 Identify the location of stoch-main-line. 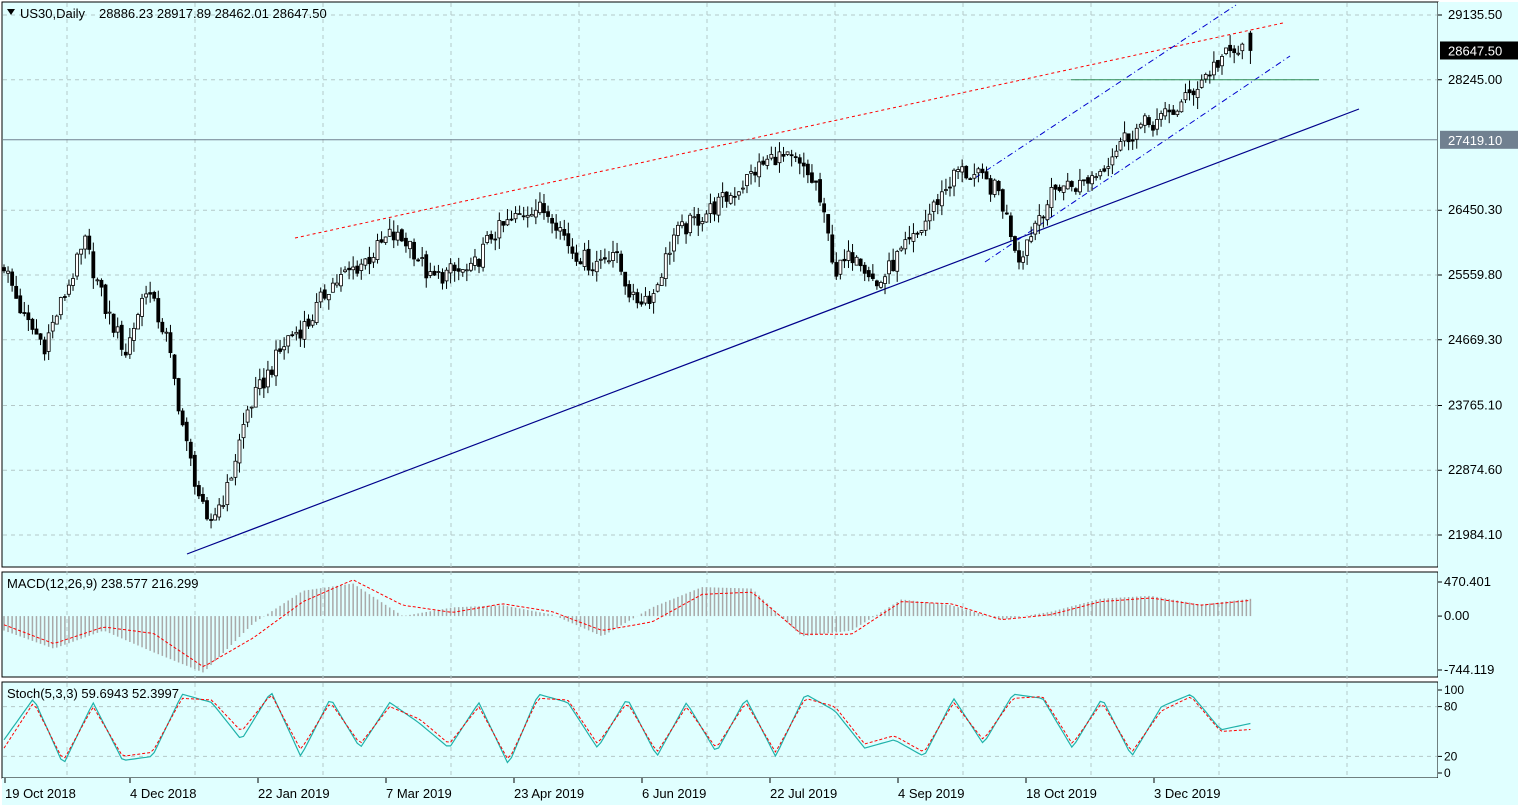
(627, 728).